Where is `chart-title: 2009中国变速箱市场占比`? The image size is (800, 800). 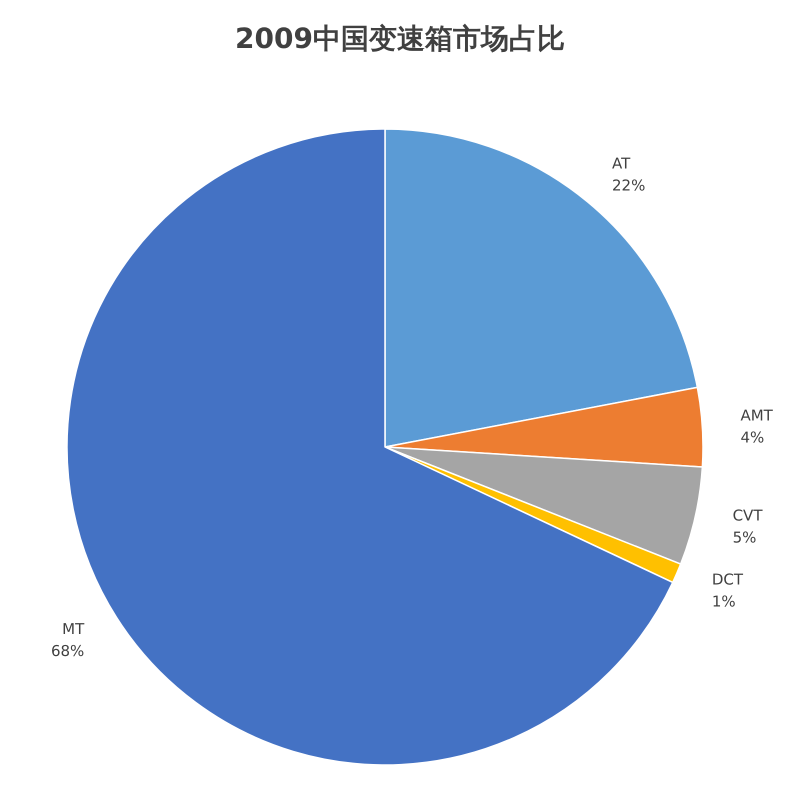 chart-title: 2009中国变速箱市场占比 is located at coordinates (400, 38).